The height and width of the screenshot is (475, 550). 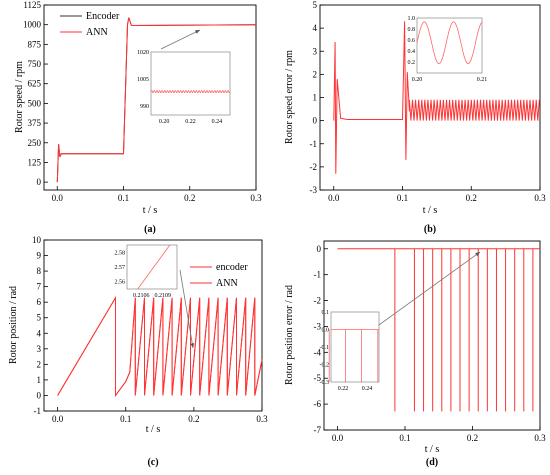 I want to click on legend-label: encoder, so click(x=232, y=267).